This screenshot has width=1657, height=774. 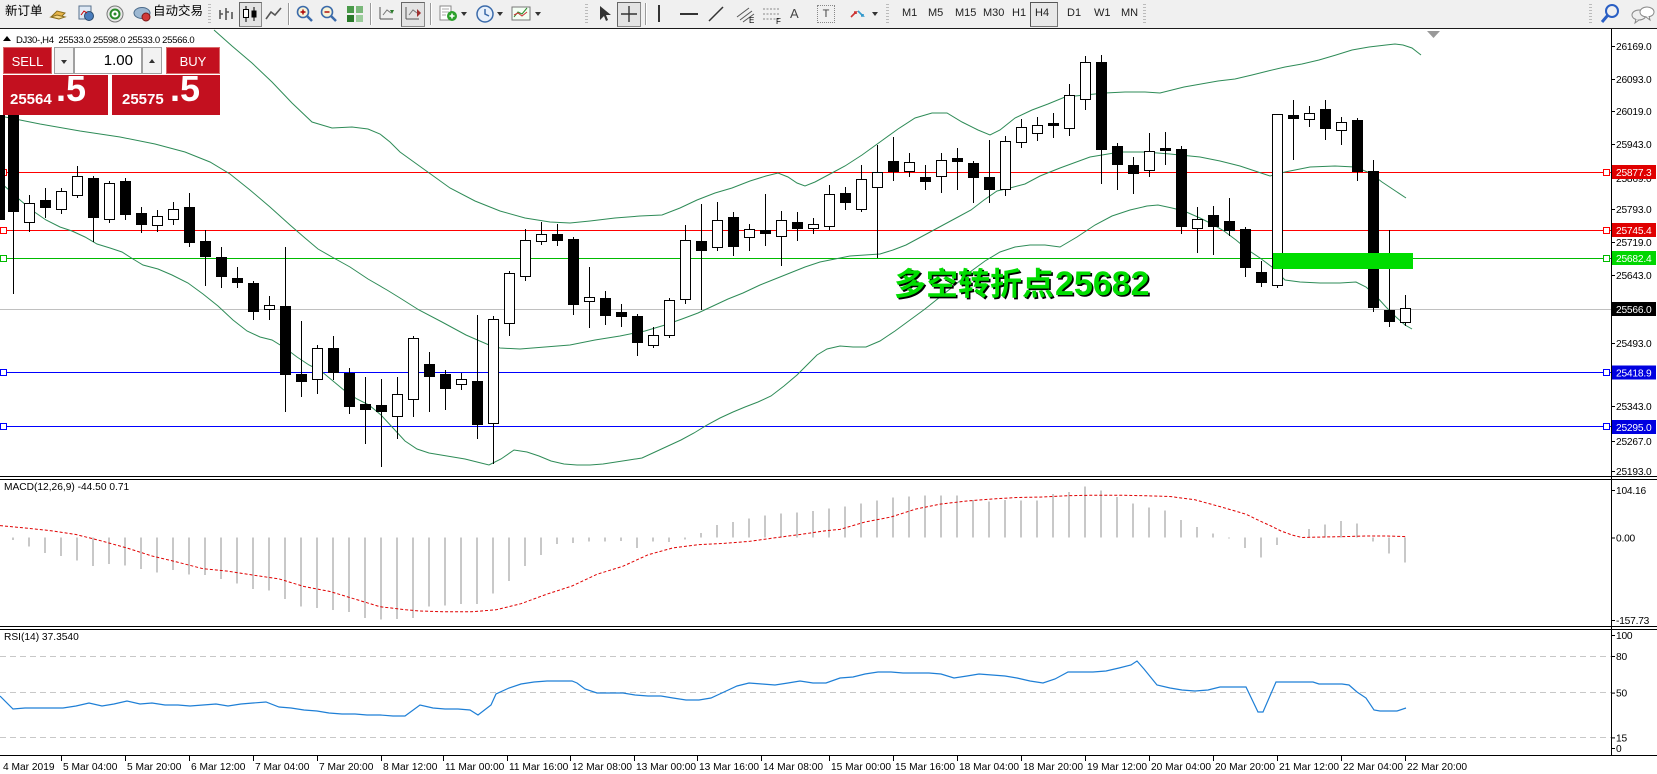 What do you see at coordinates (1053, 767) in the screenshot?
I see `svg-text: 18 Mar 20:00` at bounding box center [1053, 767].